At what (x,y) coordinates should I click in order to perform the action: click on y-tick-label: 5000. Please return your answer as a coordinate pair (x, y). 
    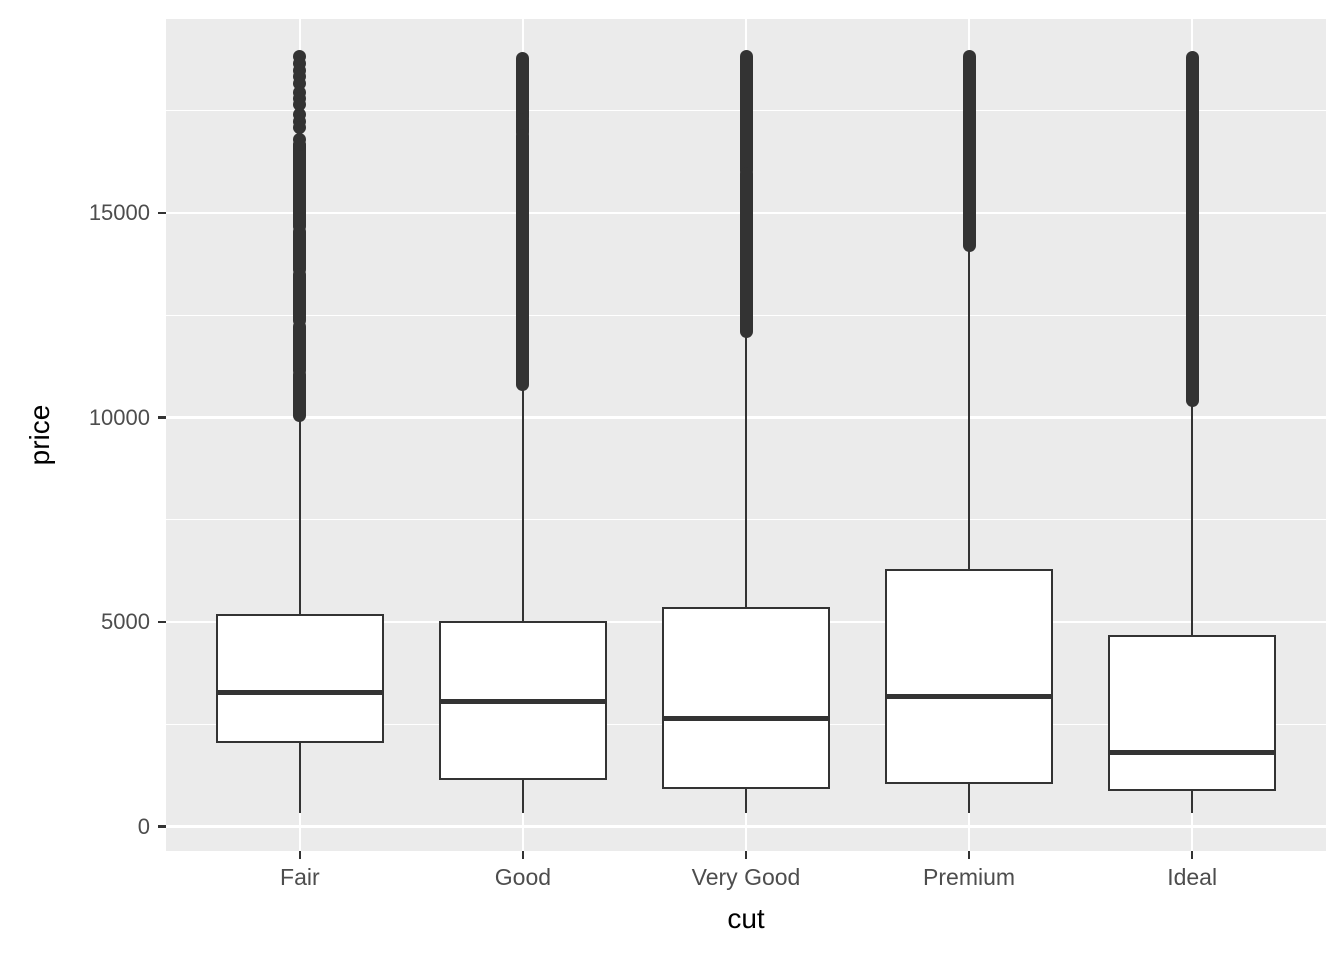
    Looking at the image, I should click on (125, 622).